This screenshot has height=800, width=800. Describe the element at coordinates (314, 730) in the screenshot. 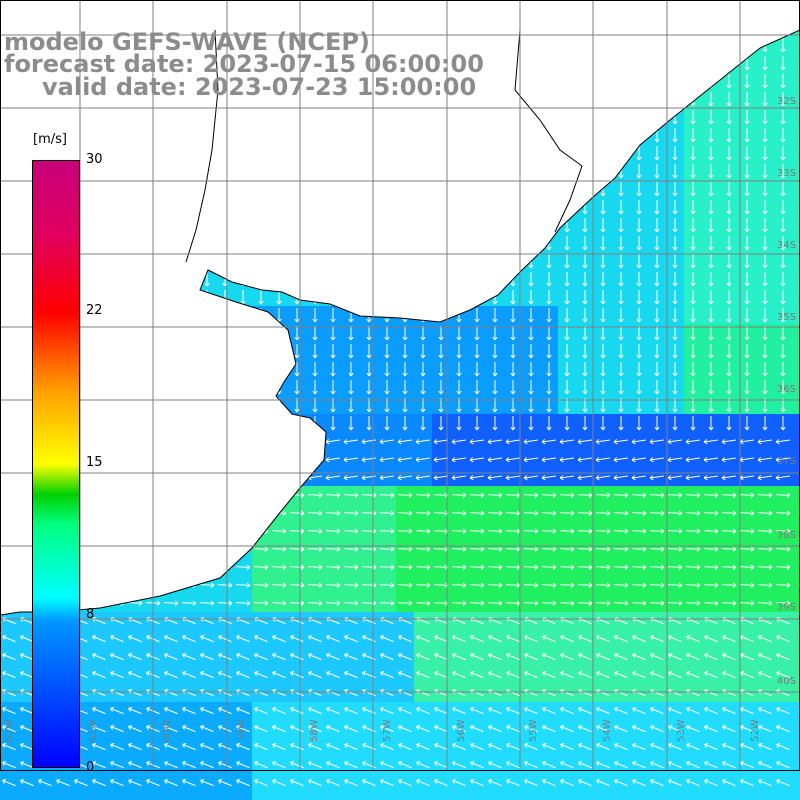

I see `lon-label: 58W` at that location.